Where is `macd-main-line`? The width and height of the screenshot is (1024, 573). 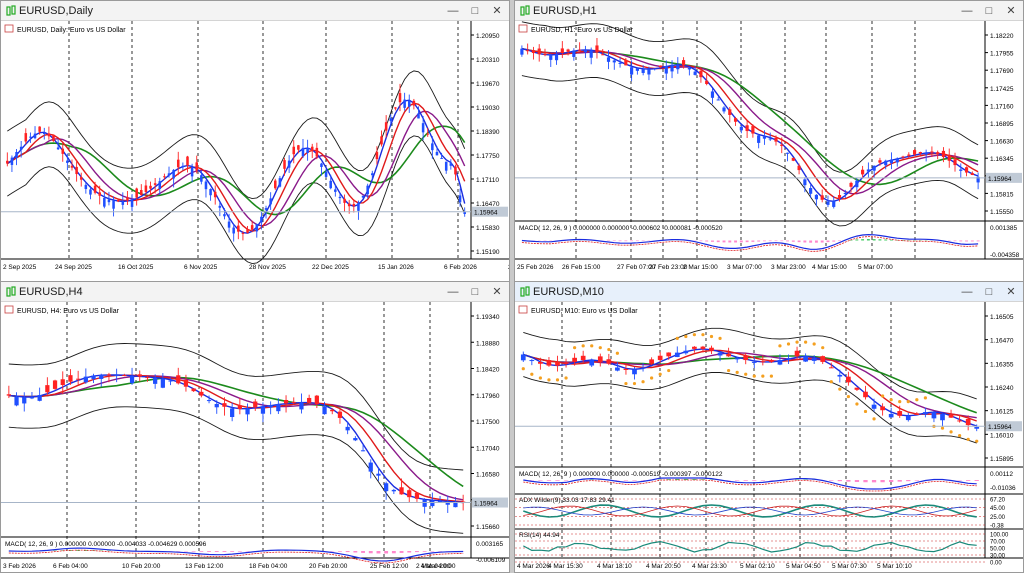 macd-main-line is located at coordinates (750, 483).